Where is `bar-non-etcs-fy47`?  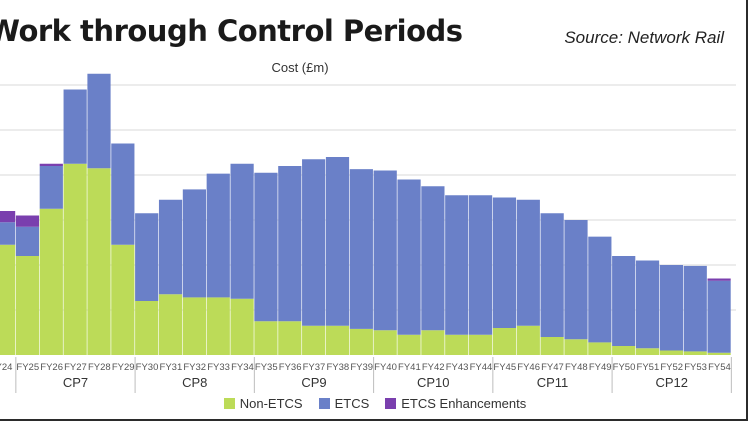
bar-non-etcs-fy47 is located at coordinates (552, 346).